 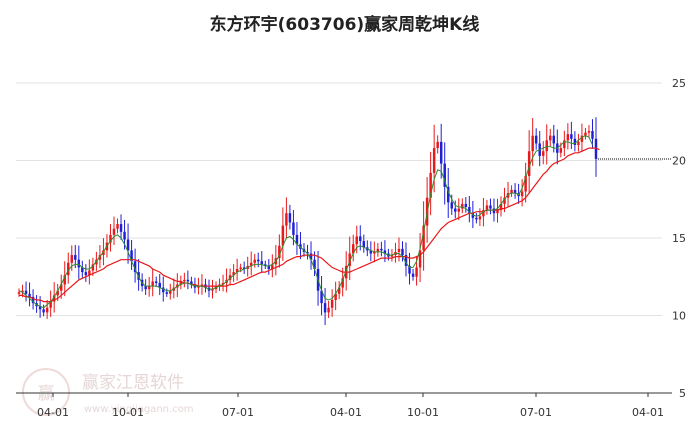 I want to click on x-axis-ticks: 04-01 10-01 07-01 04-01 10-01 07-01 04-01, so click(x=350, y=406).